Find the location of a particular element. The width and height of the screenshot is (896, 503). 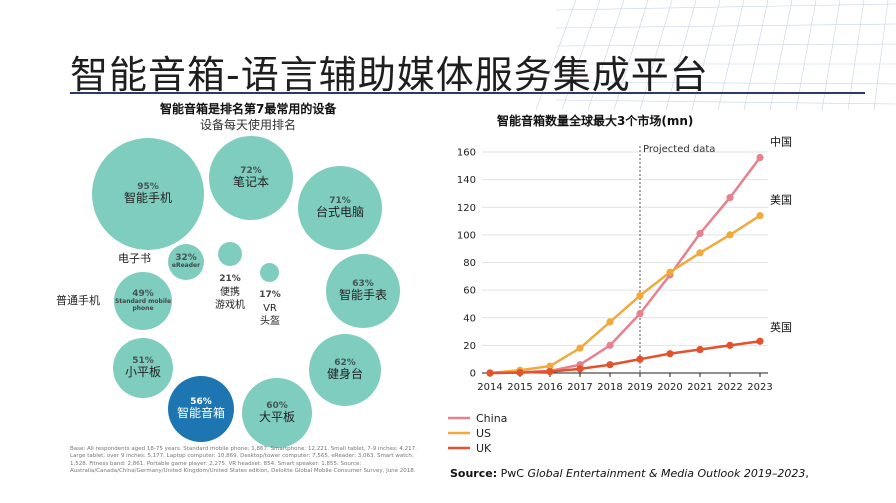

bubble-laptop: 72% 笔记本 is located at coordinates (251, 178).